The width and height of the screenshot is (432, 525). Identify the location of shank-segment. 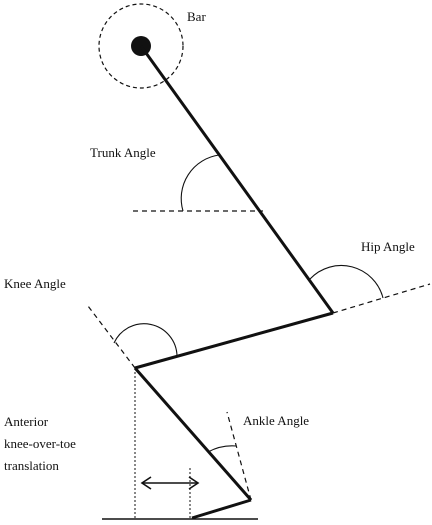
(193, 434).